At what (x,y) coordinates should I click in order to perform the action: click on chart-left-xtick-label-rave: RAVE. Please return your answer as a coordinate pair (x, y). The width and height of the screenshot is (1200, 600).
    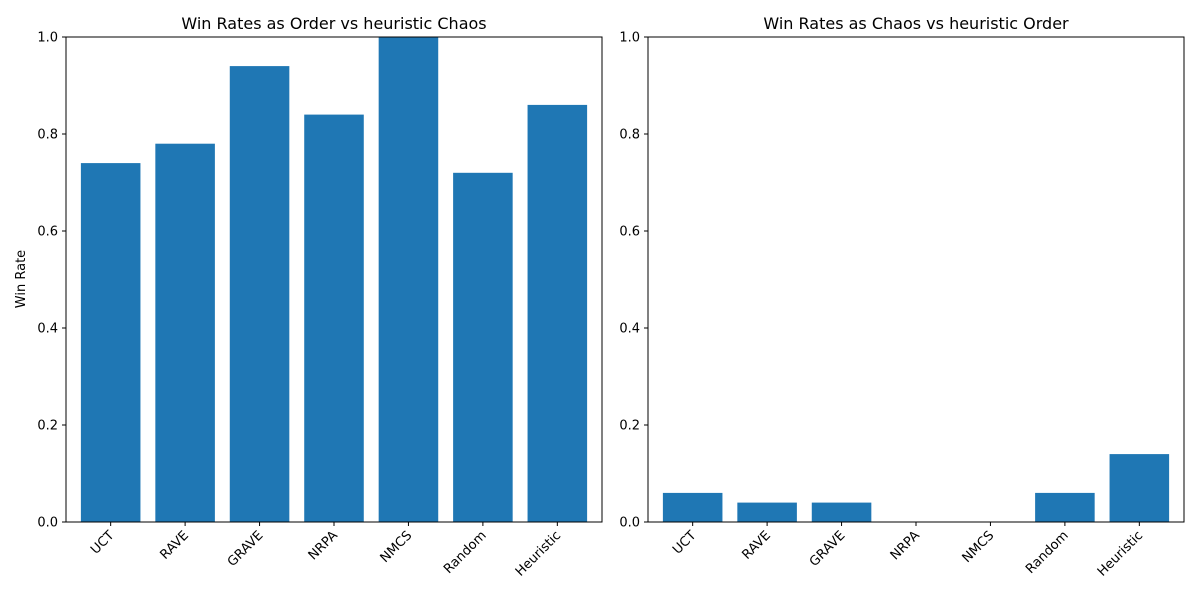
    Looking at the image, I should click on (175, 545).